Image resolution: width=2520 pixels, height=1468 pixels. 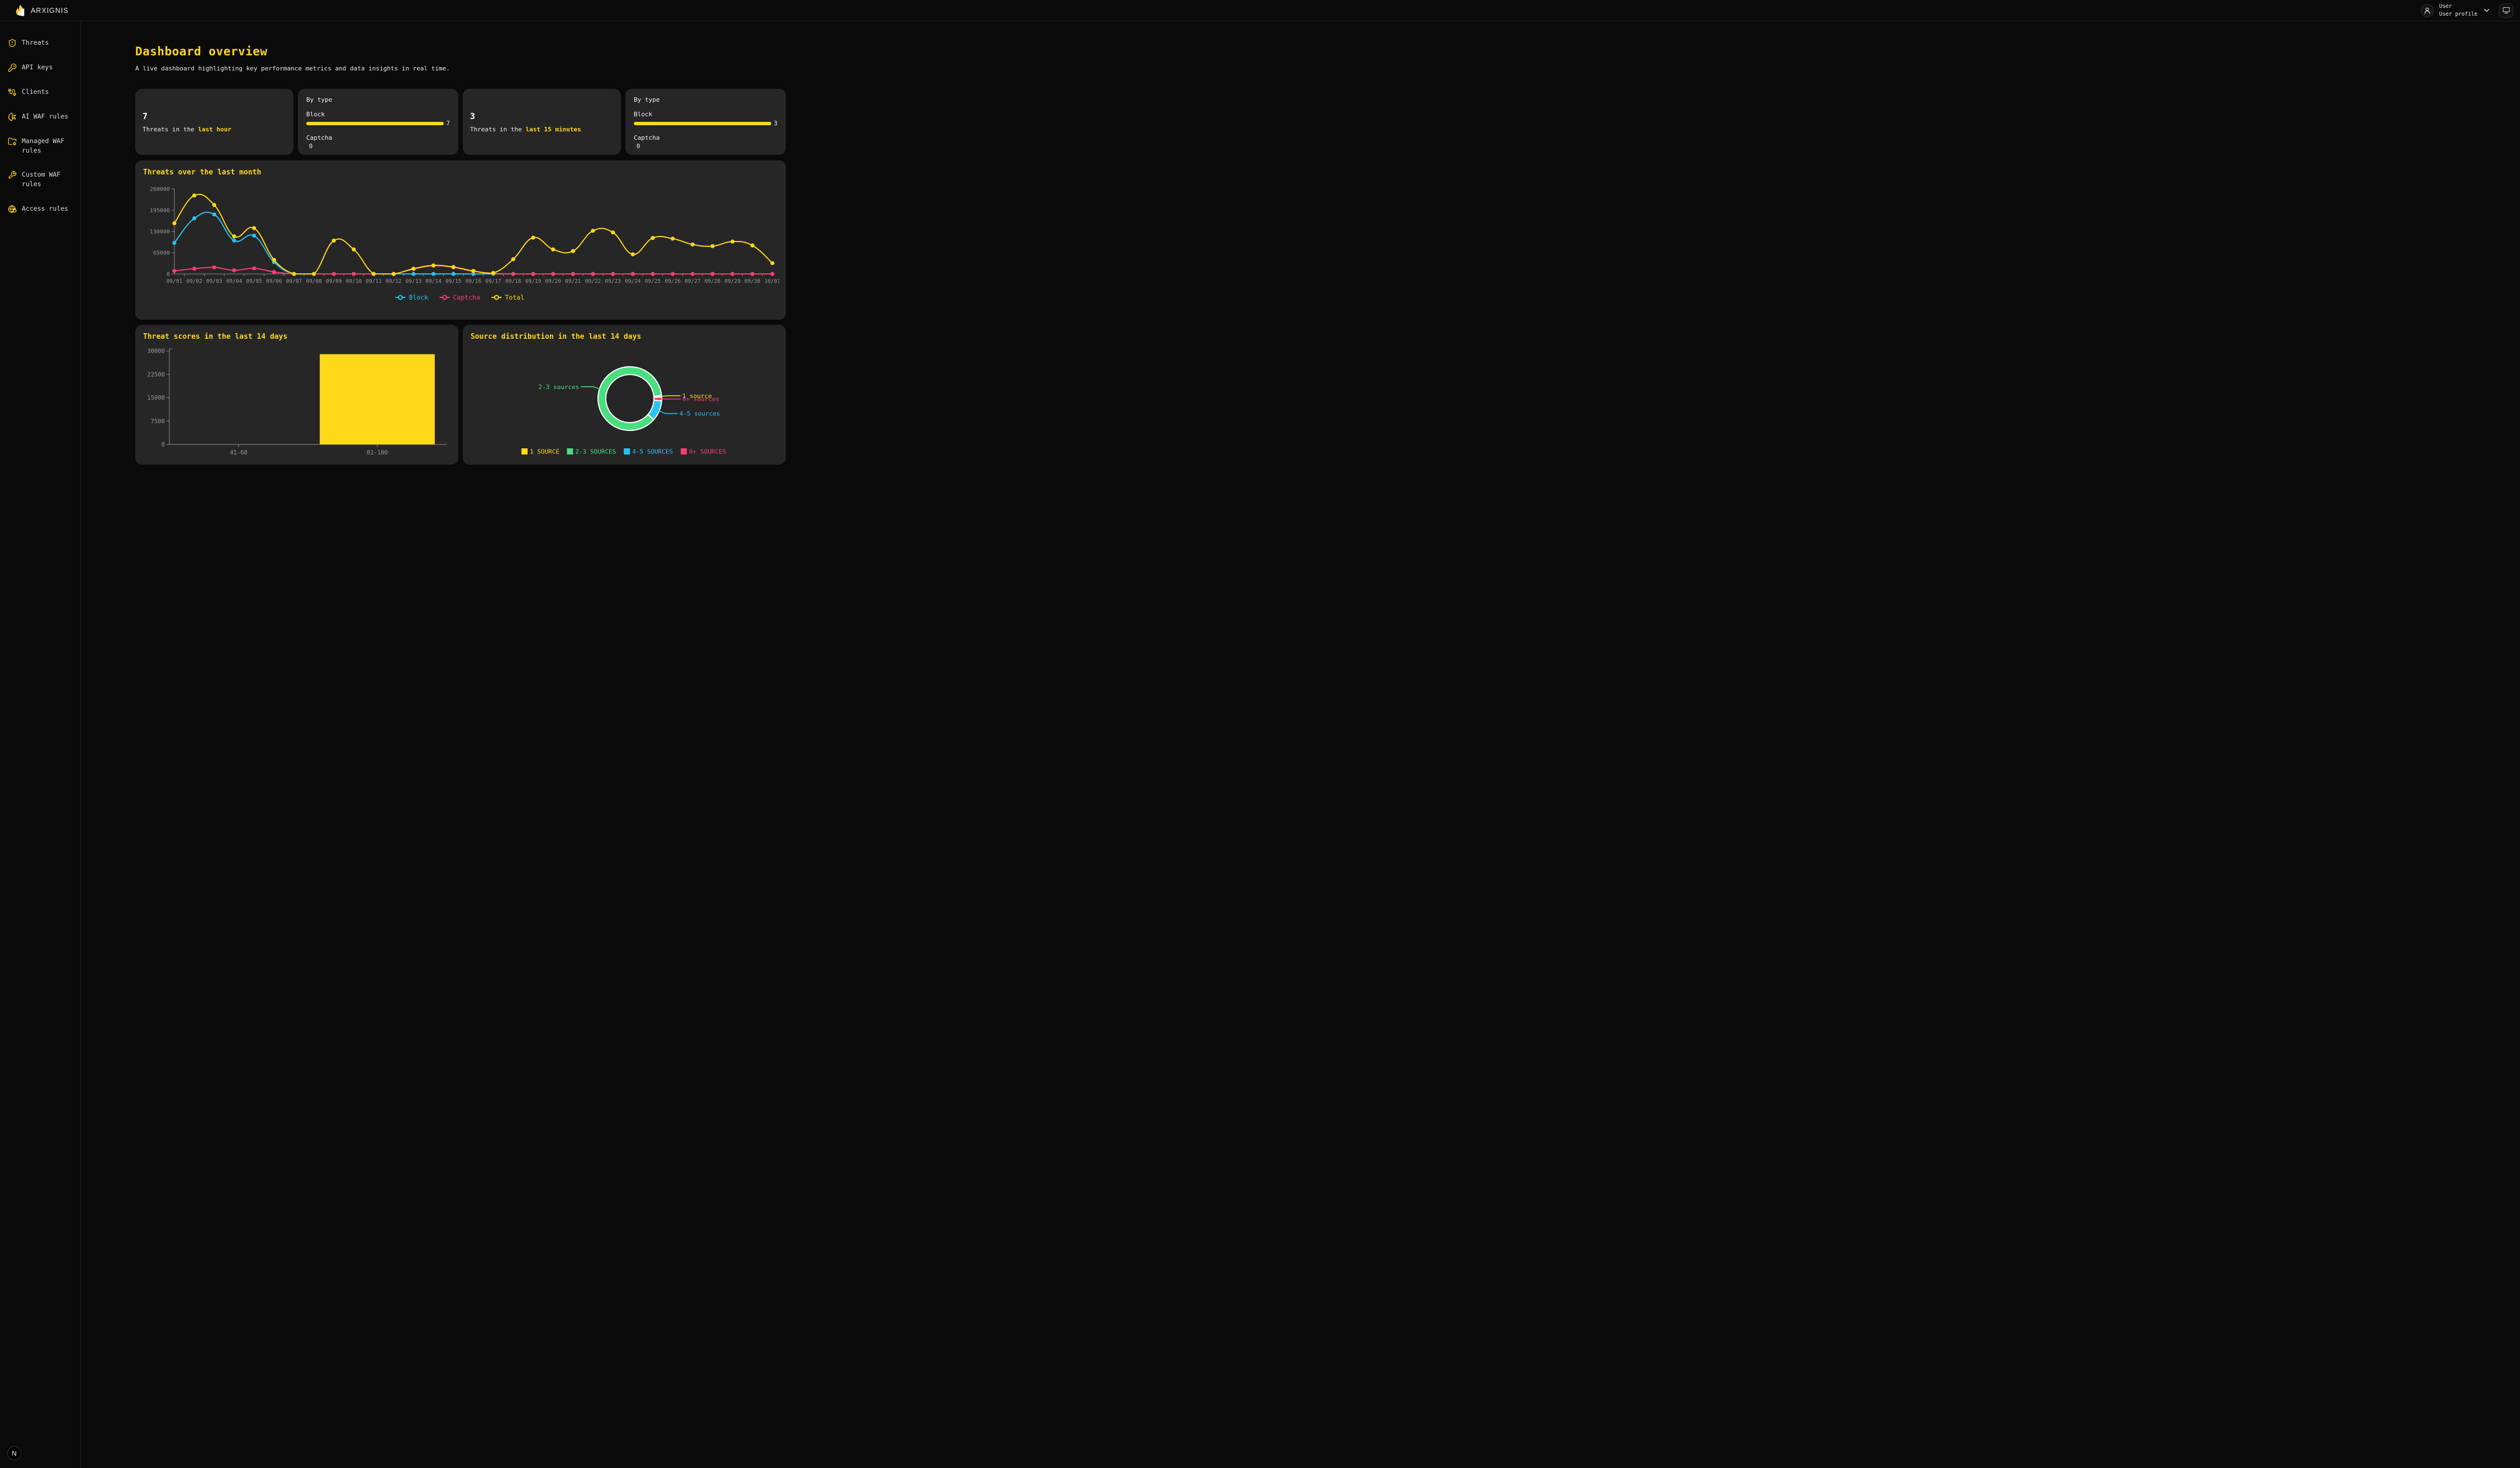 I want to click on donut-chart-title: Source distribution in the last 14 days, so click(x=556, y=337).